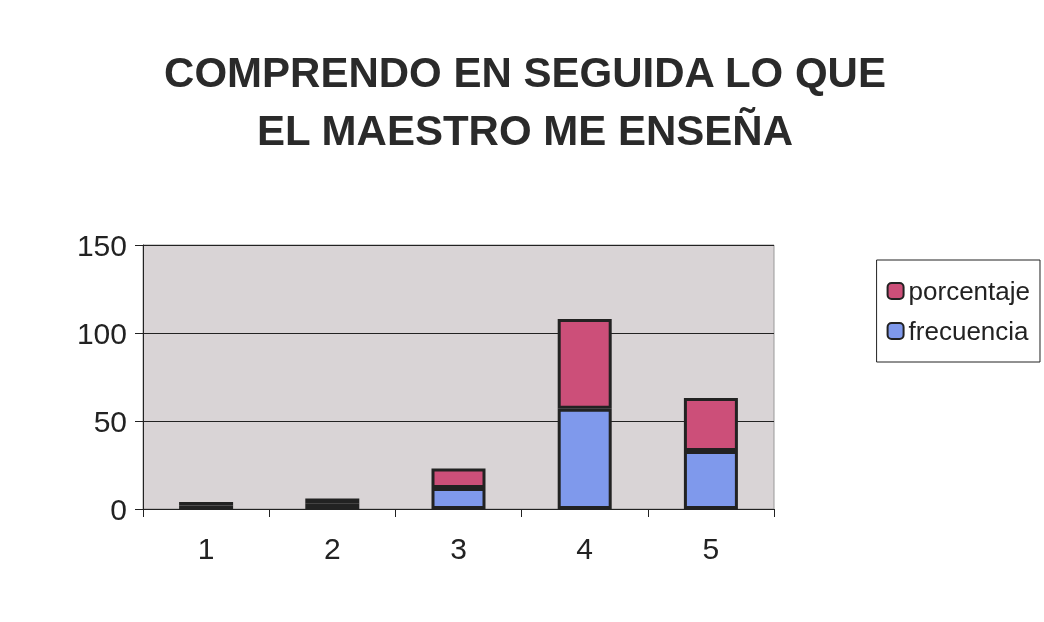 The image size is (1044, 622). Describe the element at coordinates (969, 291) in the screenshot. I see `legend-label: porcentaje` at that location.